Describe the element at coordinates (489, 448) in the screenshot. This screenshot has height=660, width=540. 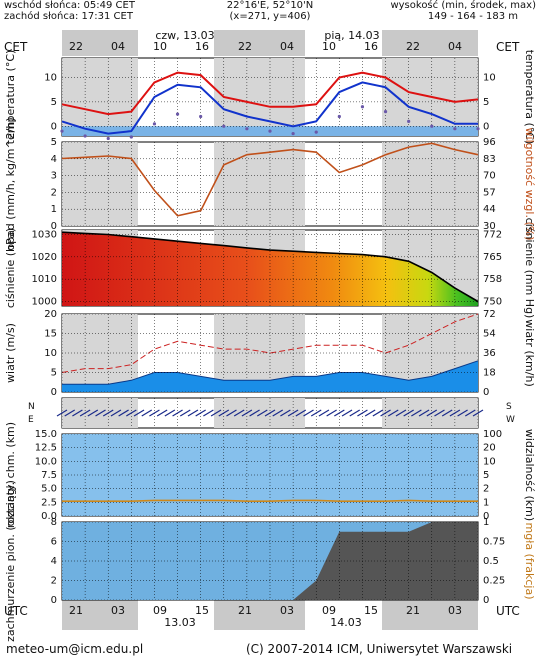
I see `y-tick-right: 20` at that location.